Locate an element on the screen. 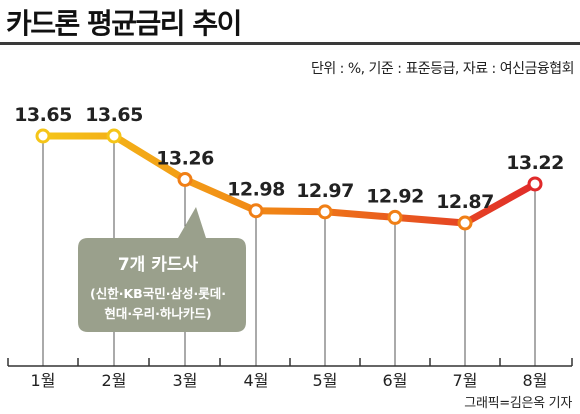 The image size is (580, 414). data-label: 13.26 is located at coordinates (185, 159).